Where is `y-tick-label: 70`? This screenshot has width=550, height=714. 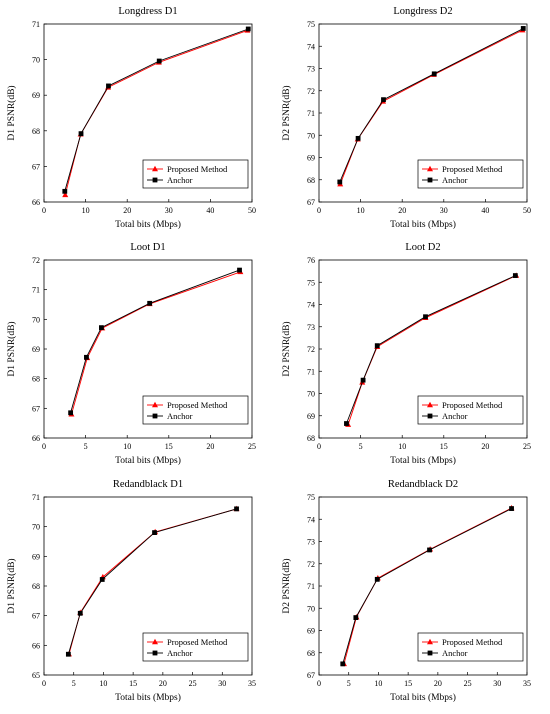
y-tick-label: 70 is located at coordinates (36, 60).